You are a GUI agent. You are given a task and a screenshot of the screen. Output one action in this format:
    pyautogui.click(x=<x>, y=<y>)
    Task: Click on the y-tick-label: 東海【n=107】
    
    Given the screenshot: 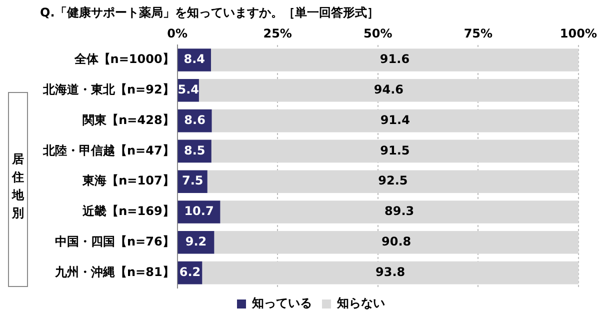 What is the action you would take?
    pyautogui.click(x=128, y=181)
    